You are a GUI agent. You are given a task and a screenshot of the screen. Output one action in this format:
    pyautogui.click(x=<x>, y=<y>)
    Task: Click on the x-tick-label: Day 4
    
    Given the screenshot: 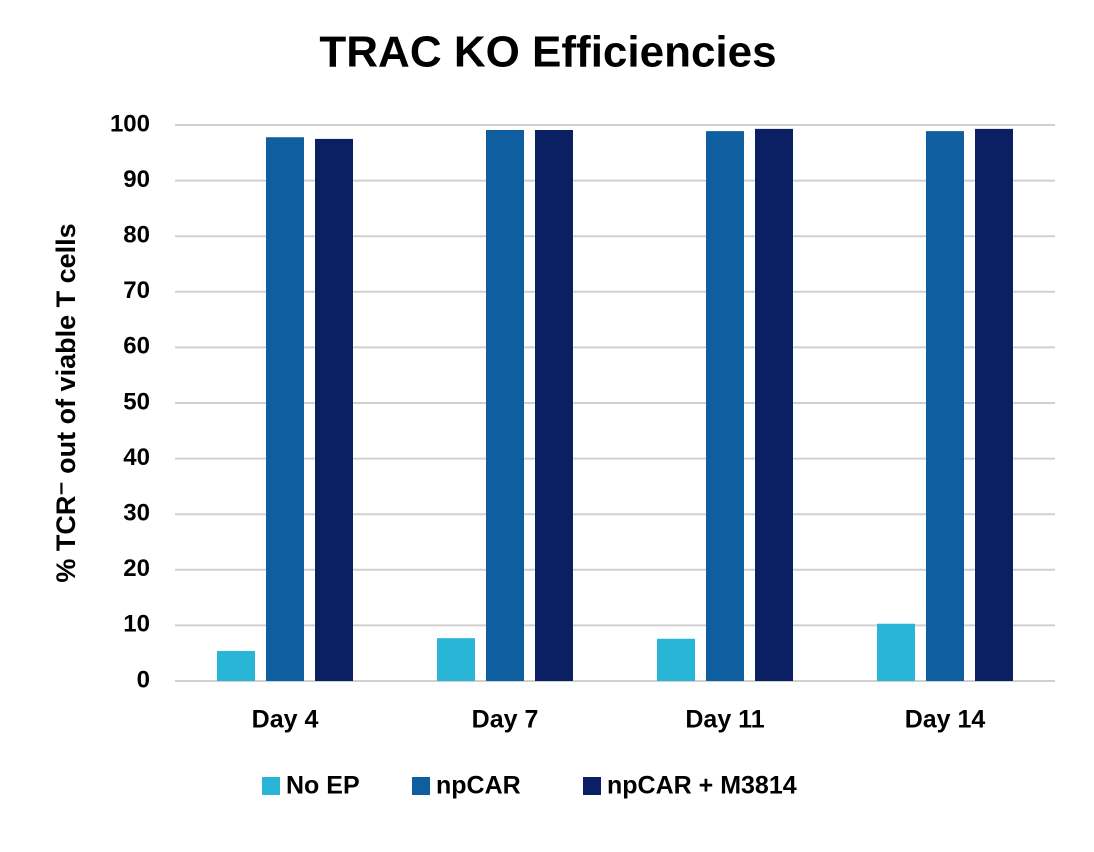 What is the action you would take?
    pyautogui.click(x=285, y=720)
    